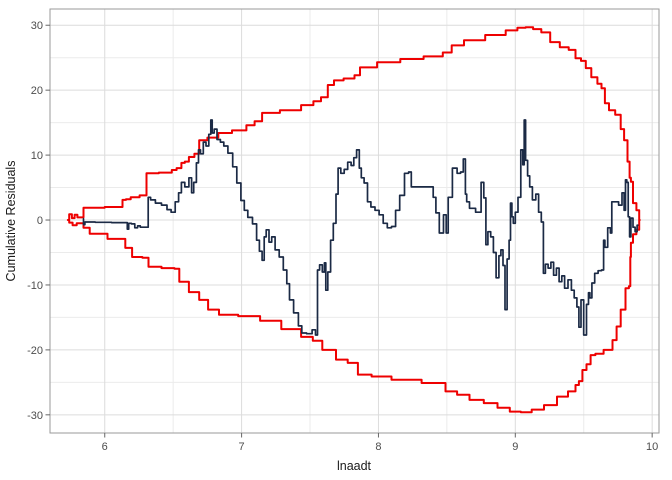 The image size is (672, 480). What do you see at coordinates (652, 447) in the screenshot?
I see `x-tick-label: 10` at bounding box center [652, 447].